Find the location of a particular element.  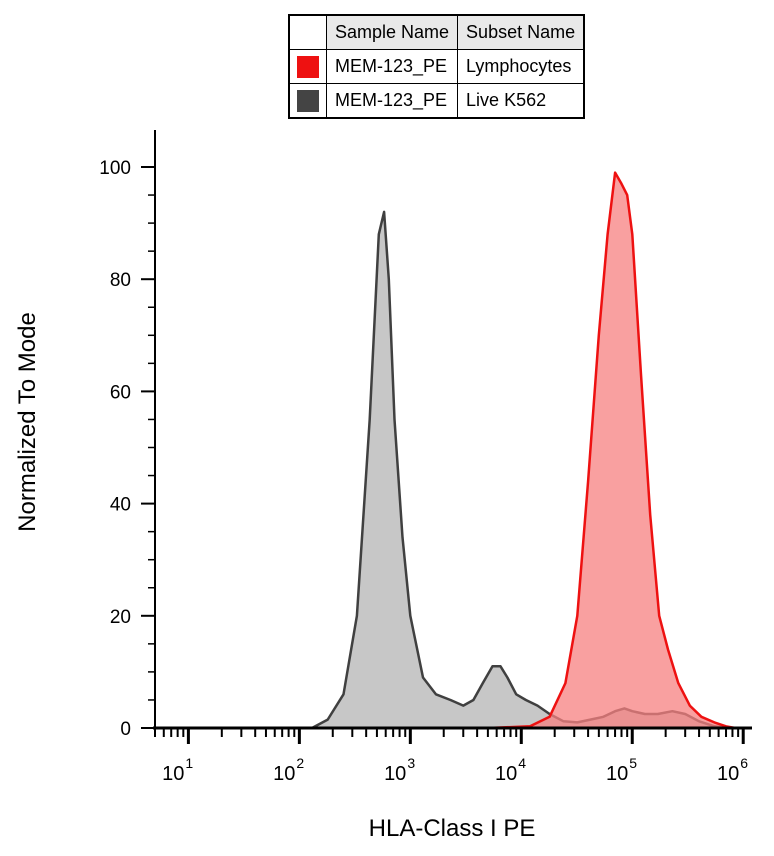

legend-row: MEM-123_PE Live K562 is located at coordinates (436, 101).